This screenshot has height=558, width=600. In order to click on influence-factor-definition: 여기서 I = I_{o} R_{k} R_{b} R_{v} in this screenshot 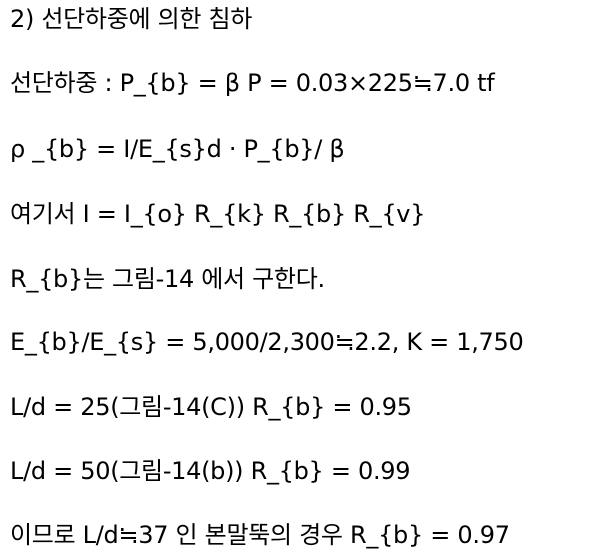, I will do `click(218, 214)`.